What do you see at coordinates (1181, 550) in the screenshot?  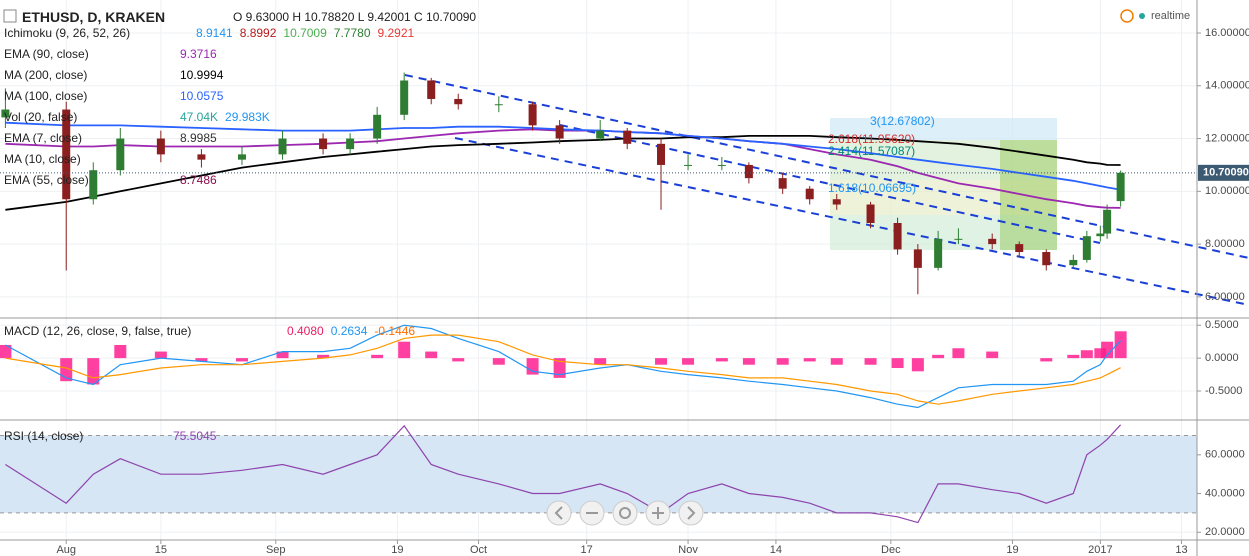 I see `x-tick-label: 13` at bounding box center [1181, 550].